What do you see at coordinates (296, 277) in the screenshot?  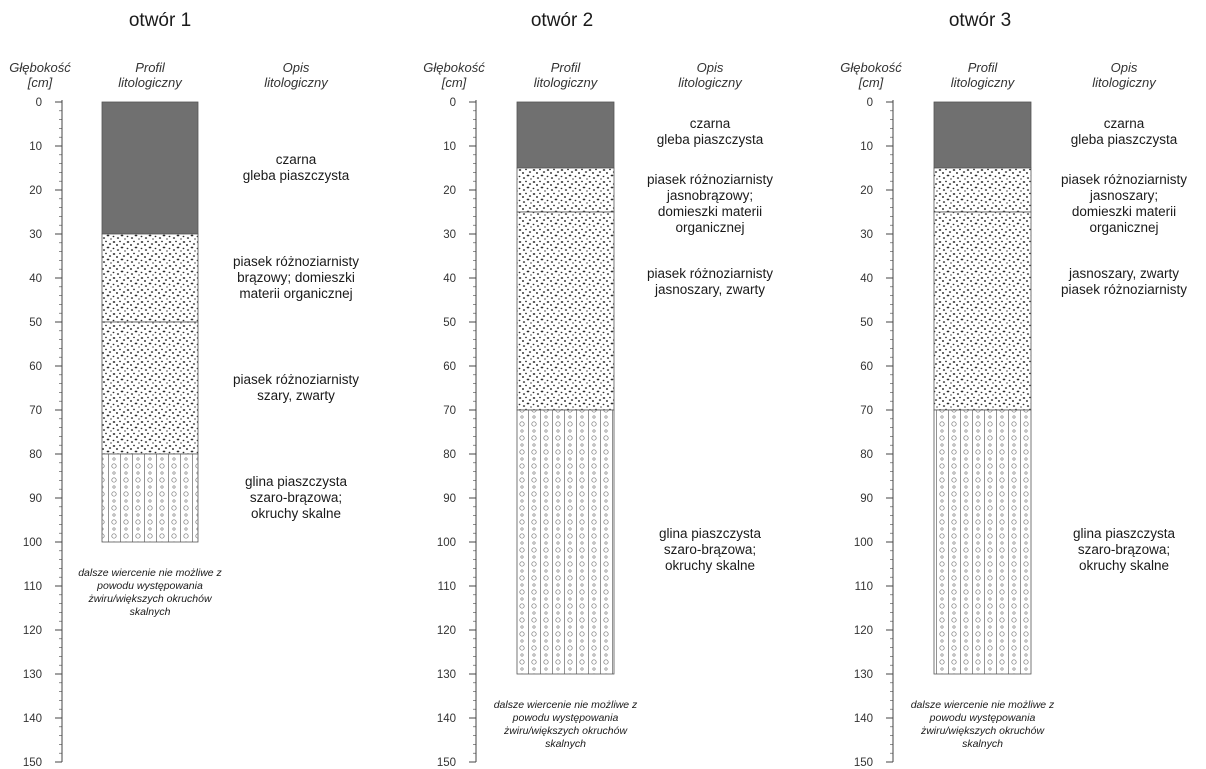 I see `layer-description-line: brązowy; domieszki` at bounding box center [296, 277].